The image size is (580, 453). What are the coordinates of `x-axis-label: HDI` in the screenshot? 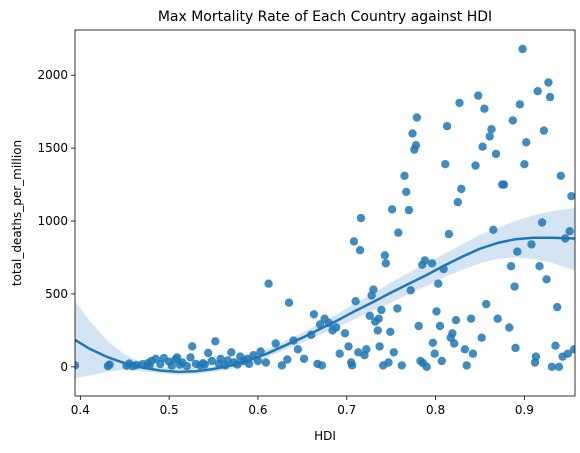 It's located at (325, 436).